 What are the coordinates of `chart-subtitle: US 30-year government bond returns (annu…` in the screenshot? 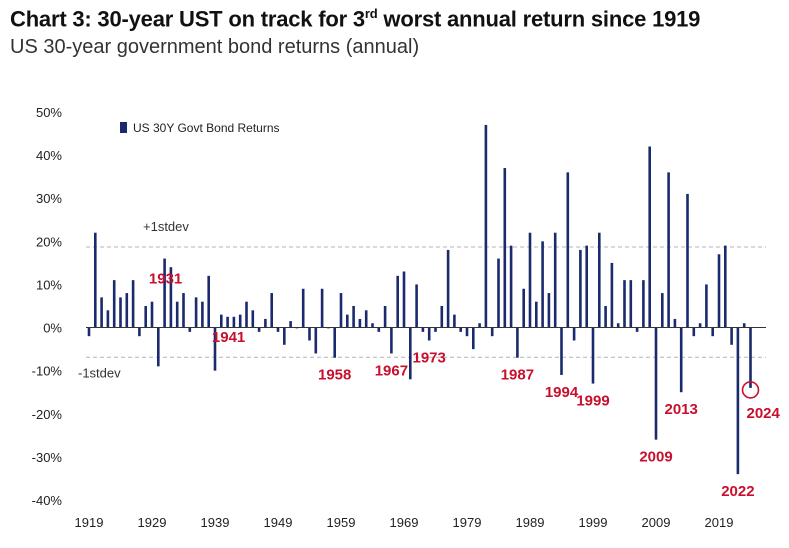 It's located at (215, 47).